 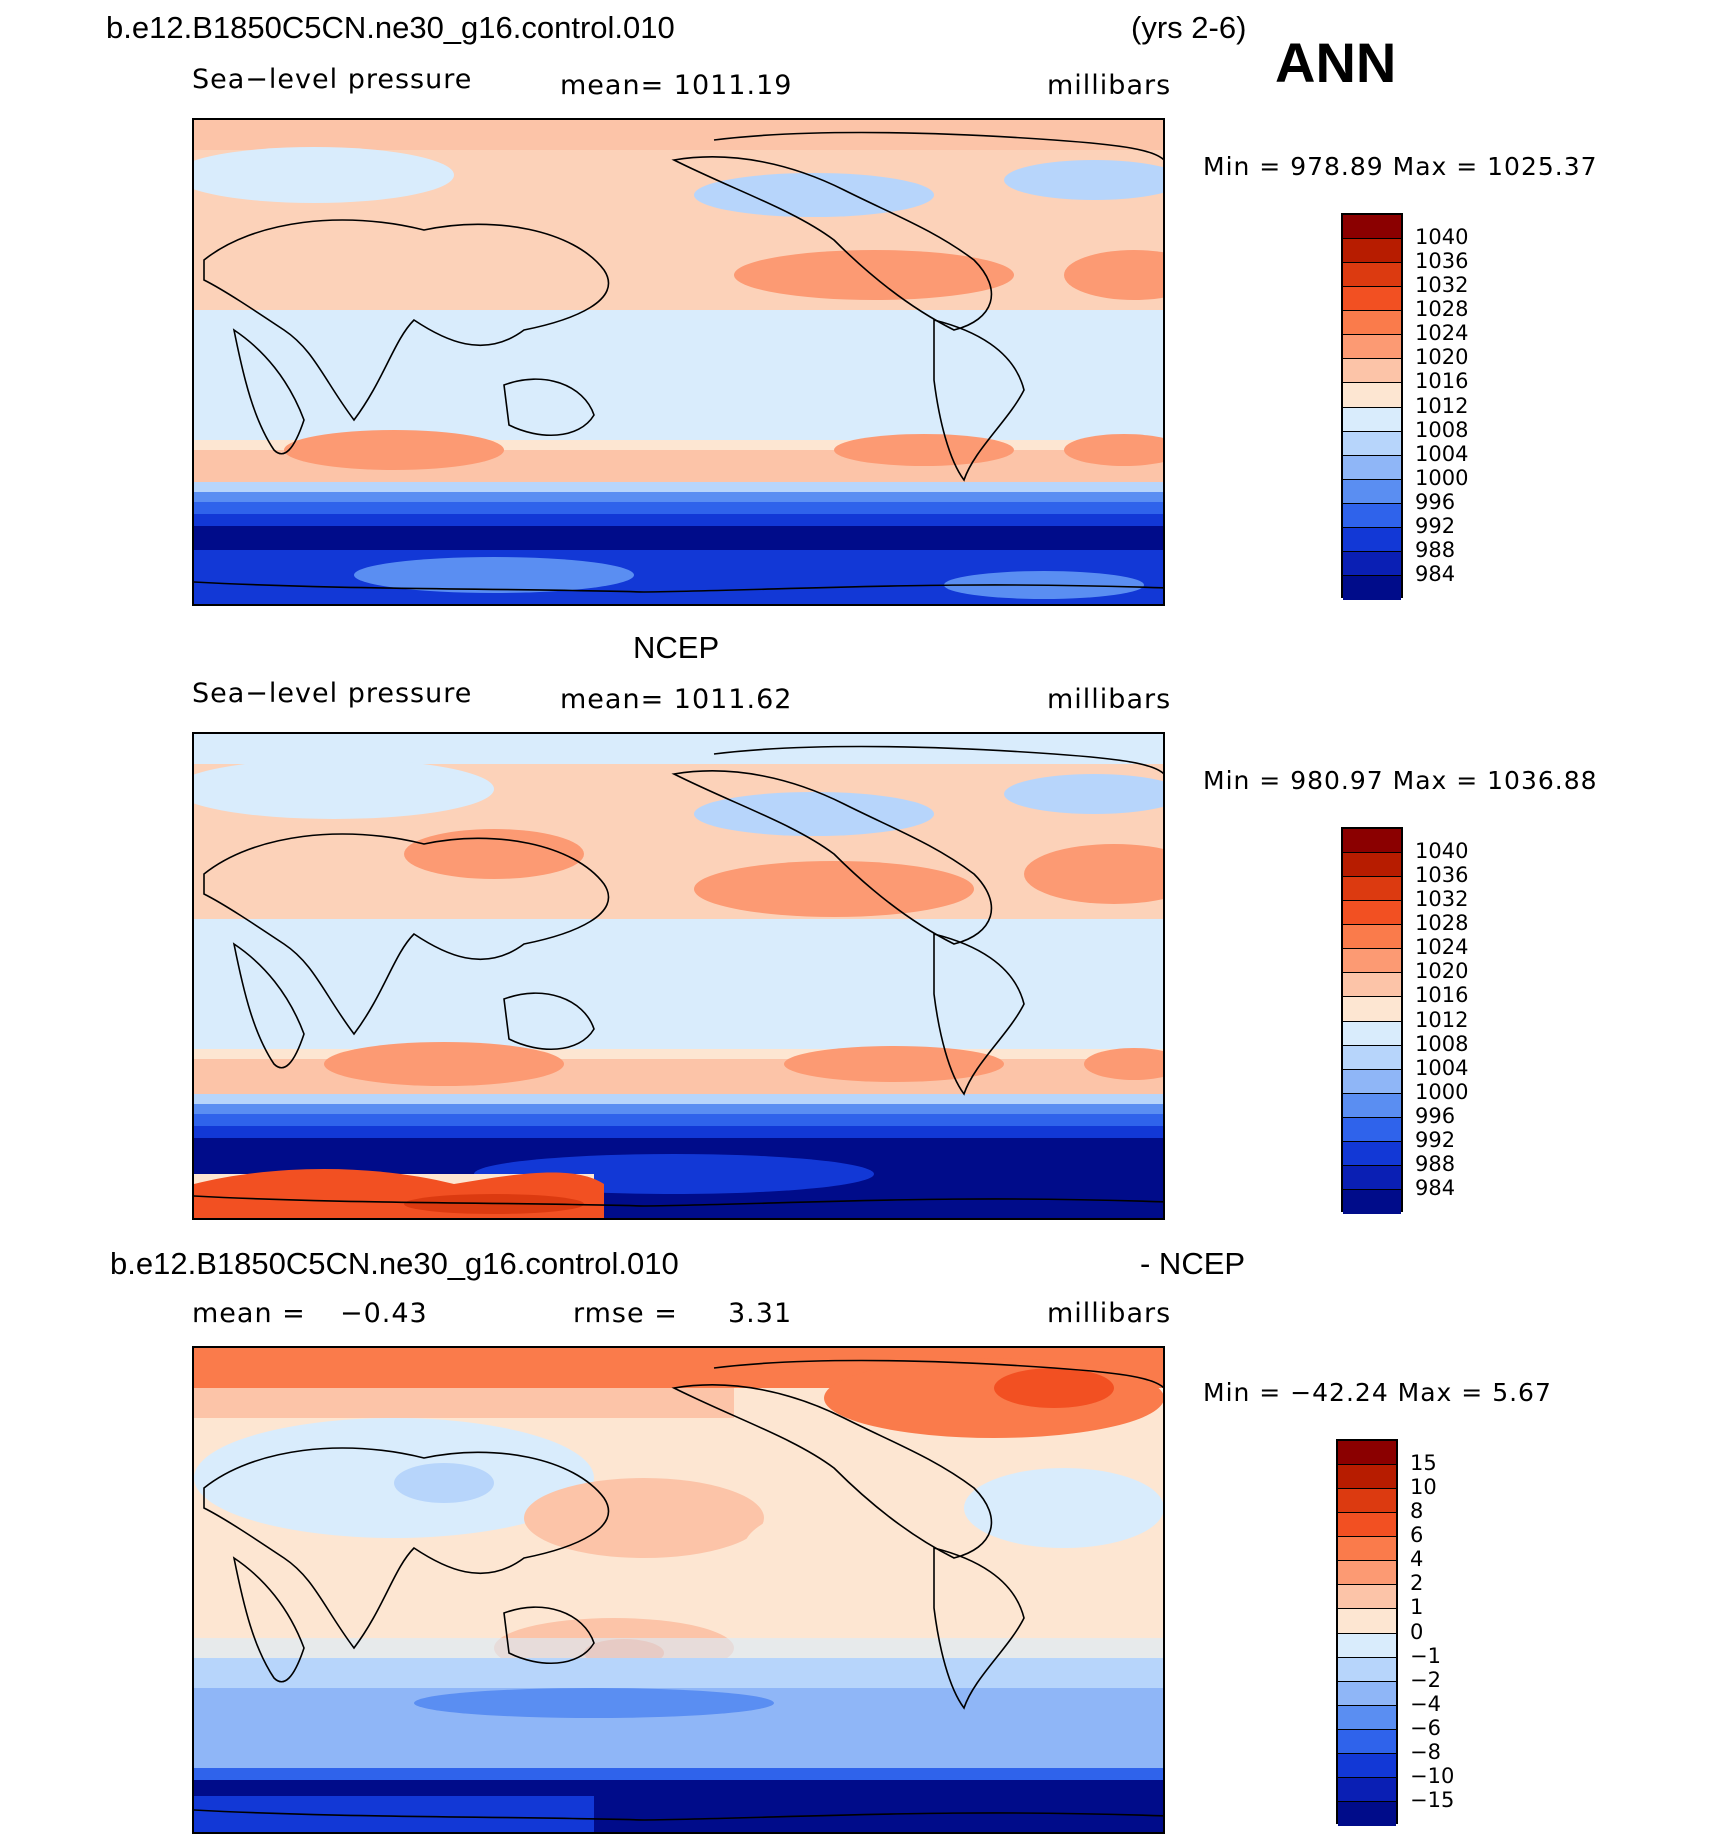 I want to click on colorbar-tick-label: 4, so click(x=1417, y=1559).